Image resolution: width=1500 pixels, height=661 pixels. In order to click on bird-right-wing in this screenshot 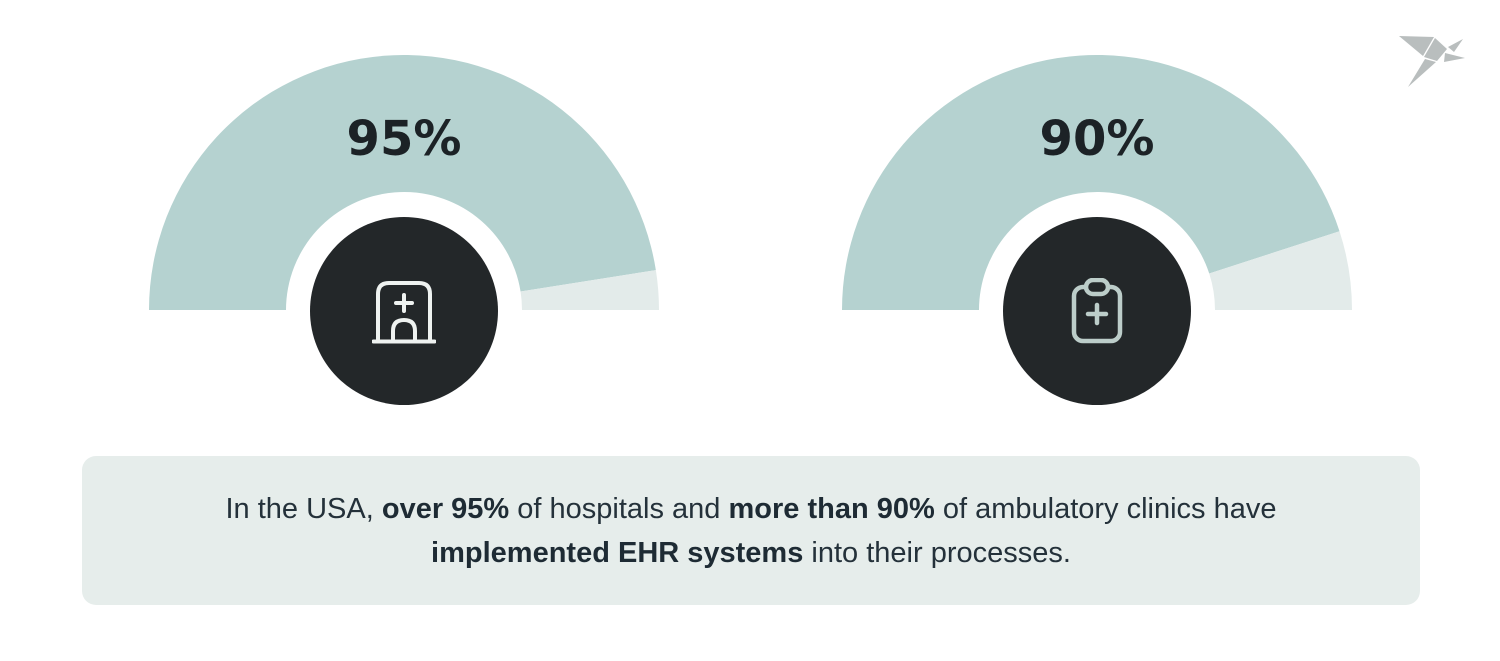, I will do `click(1454, 57)`.